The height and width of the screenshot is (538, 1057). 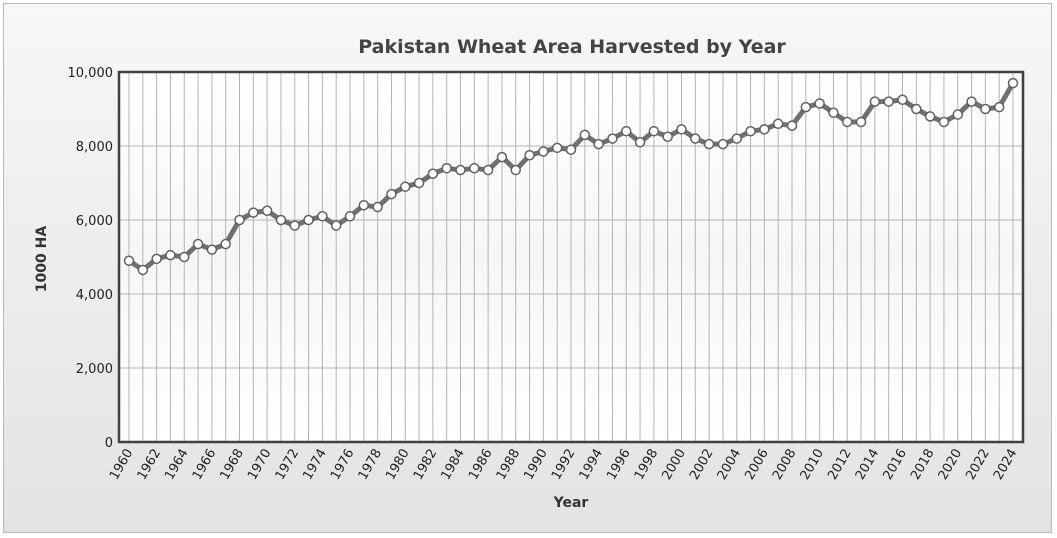 What do you see at coordinates (813, 465) in the screenshot?
I see `x-tick-label: 2010` at bounding box center [813, 465].